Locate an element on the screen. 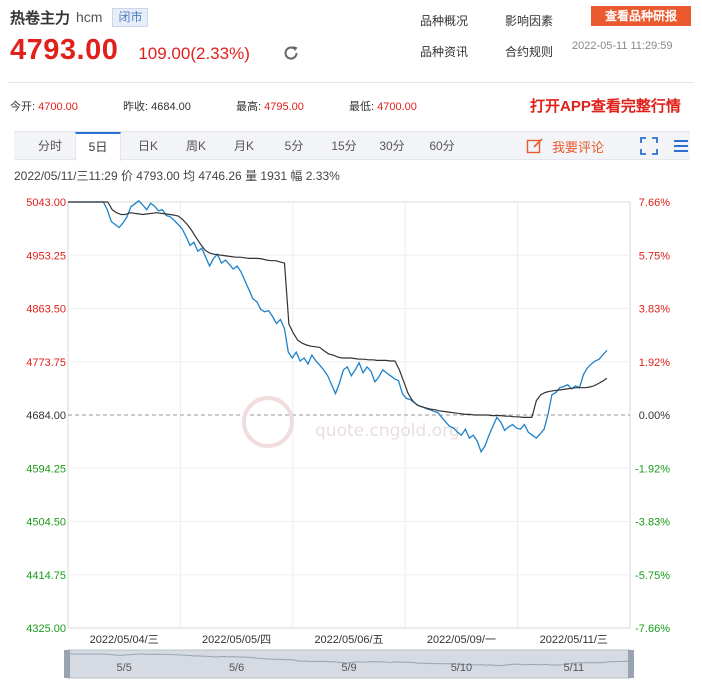 The height and width of the screenshot is (686, 702). period-tabbar: 分时 5日 日K 周K 月K 5分 15分 30分 60分 我要评论 is located at coordinates (352, 146).